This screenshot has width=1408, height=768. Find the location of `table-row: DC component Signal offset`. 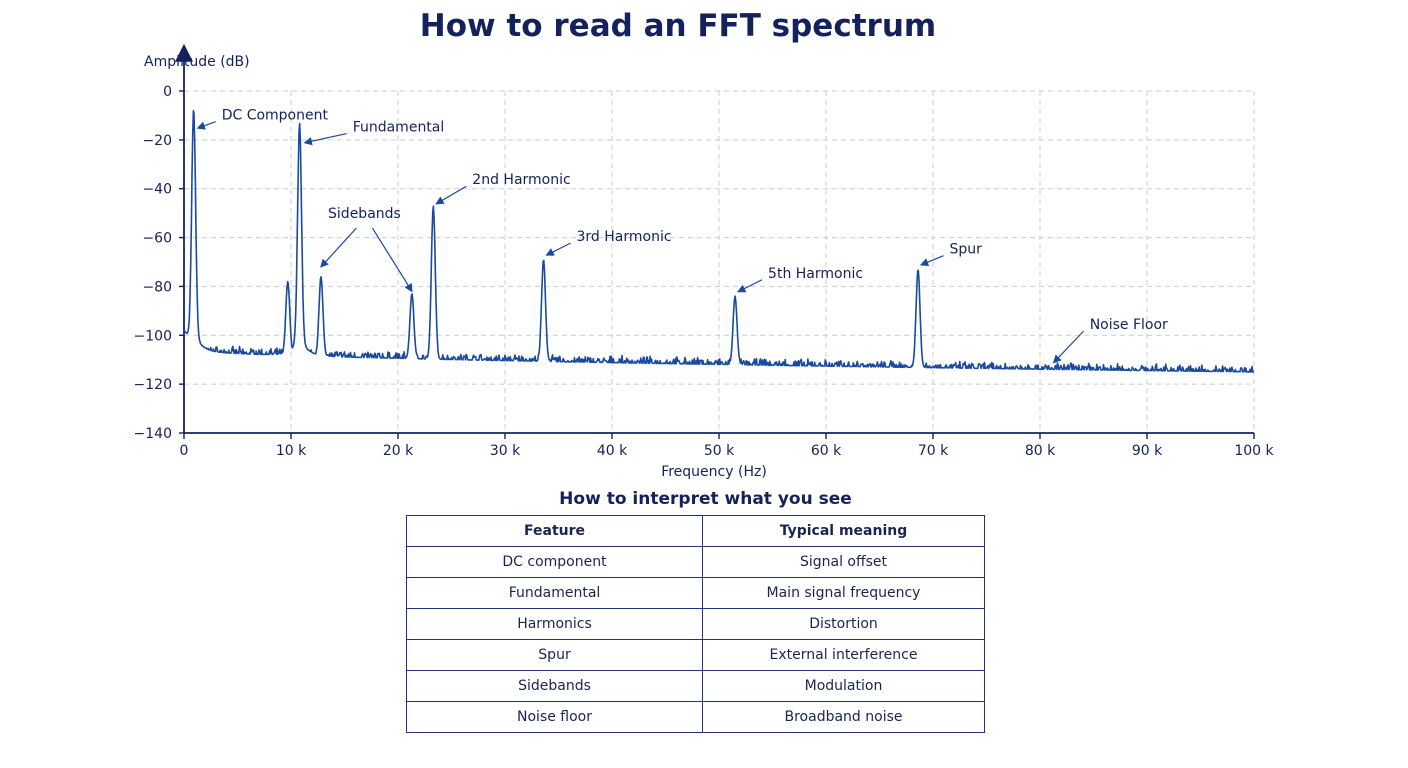

table-row: DC component Signal offset is located at coordinates (695, 562).